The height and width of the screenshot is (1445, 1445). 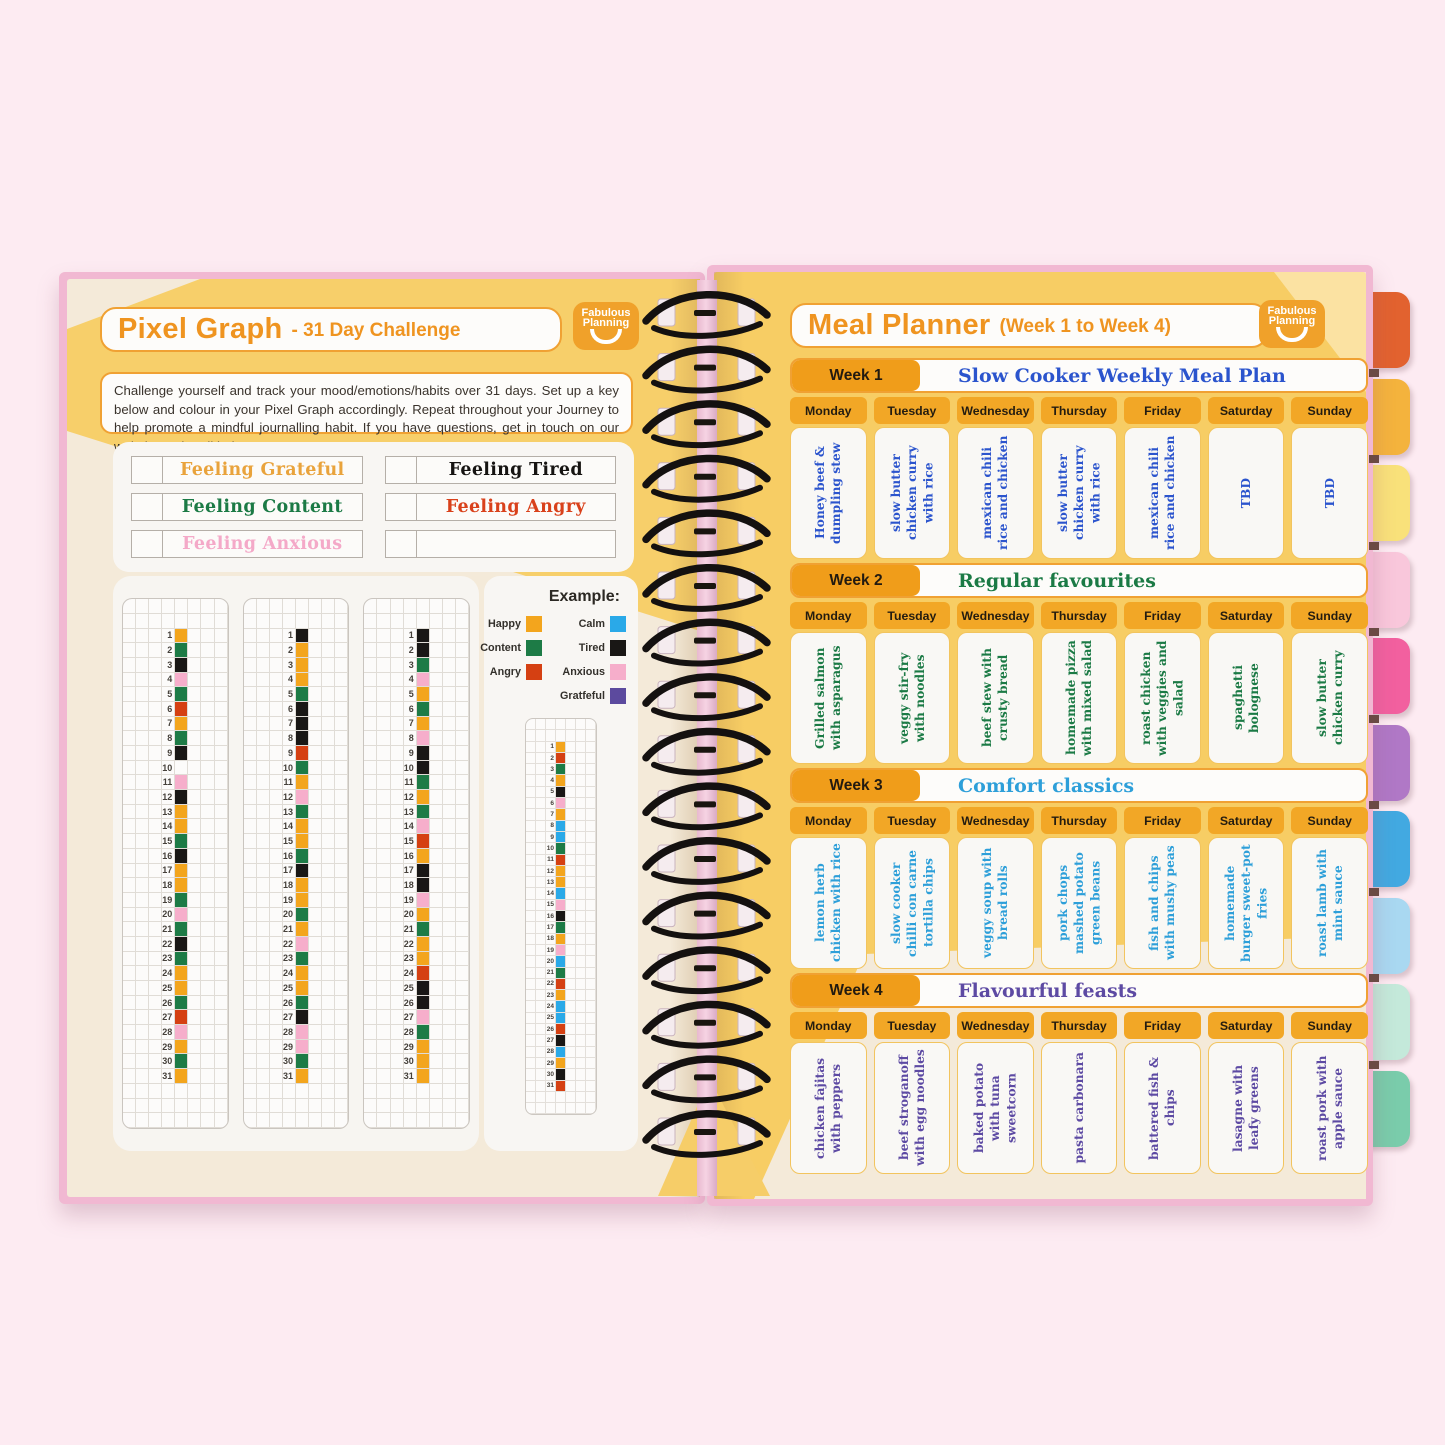 I want to click on meal-card: veggy soup with bread rolls, so click(x=995, y=903).